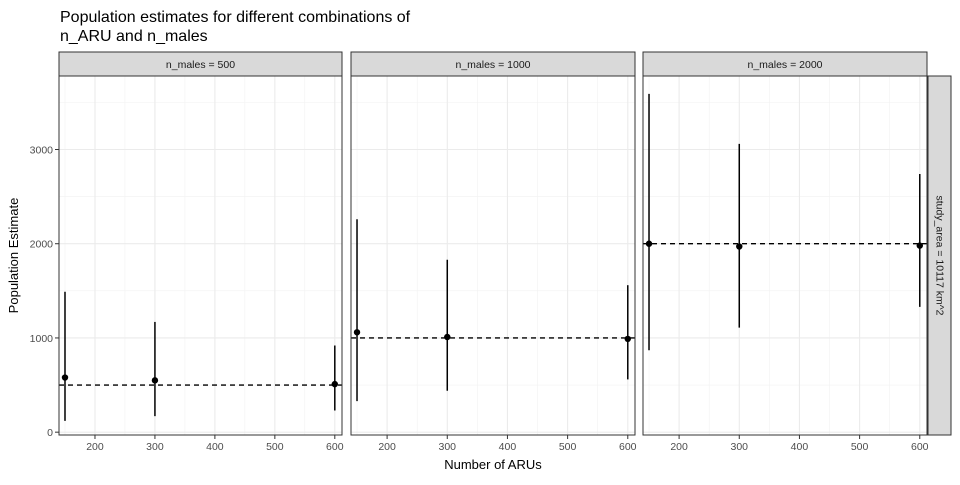 This screenshot has width=960, height=485. What do you see at coordinates (493, 464) in the screenshot?
I see `x-axis-title: Number of ARUs` at bounding box center [493, 464].